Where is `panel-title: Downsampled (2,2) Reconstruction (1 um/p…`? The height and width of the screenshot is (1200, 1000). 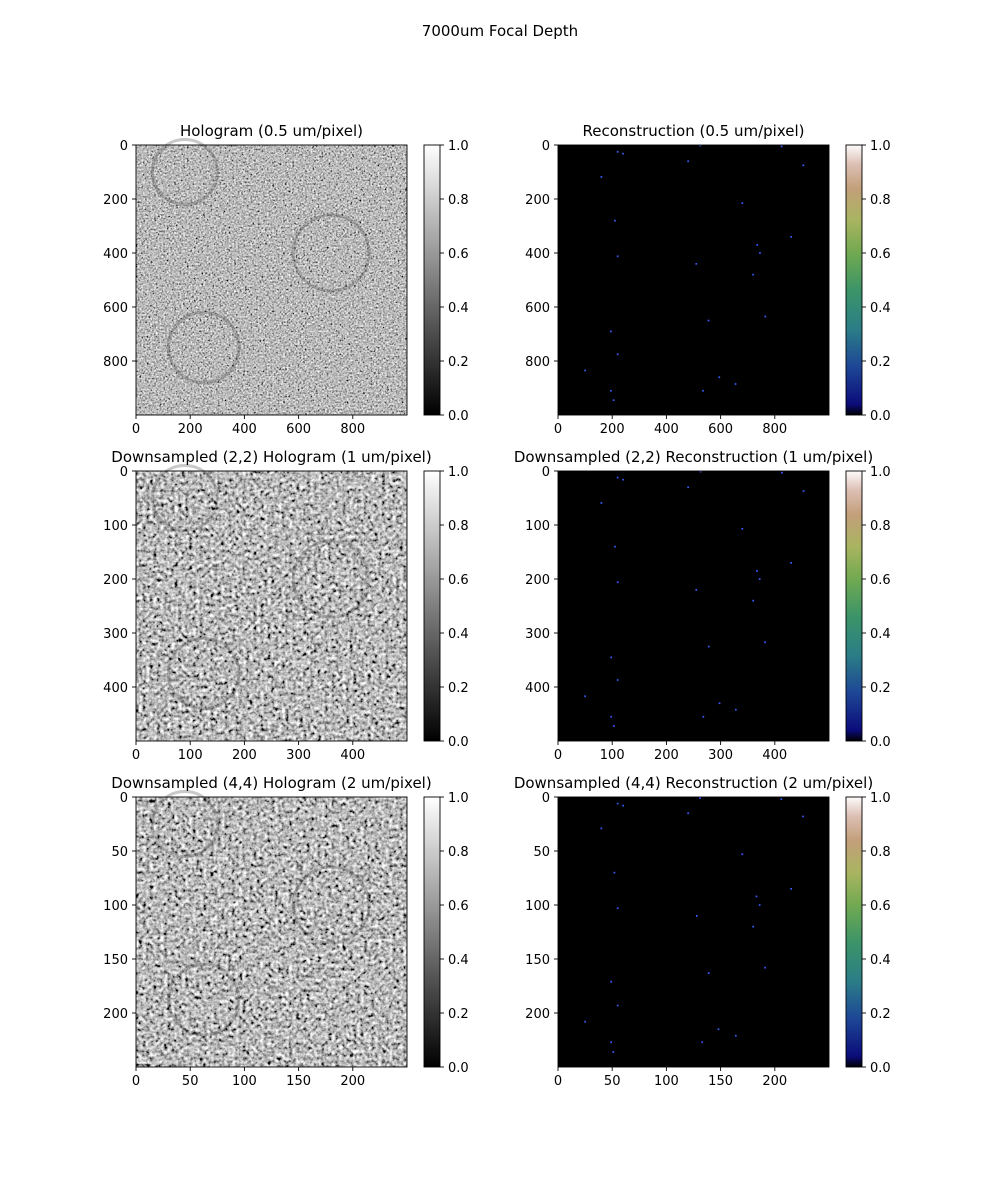 panel-title: Downsampled (2,2) Reconstruction (1 um/p… is located at coordinates (693, 457).